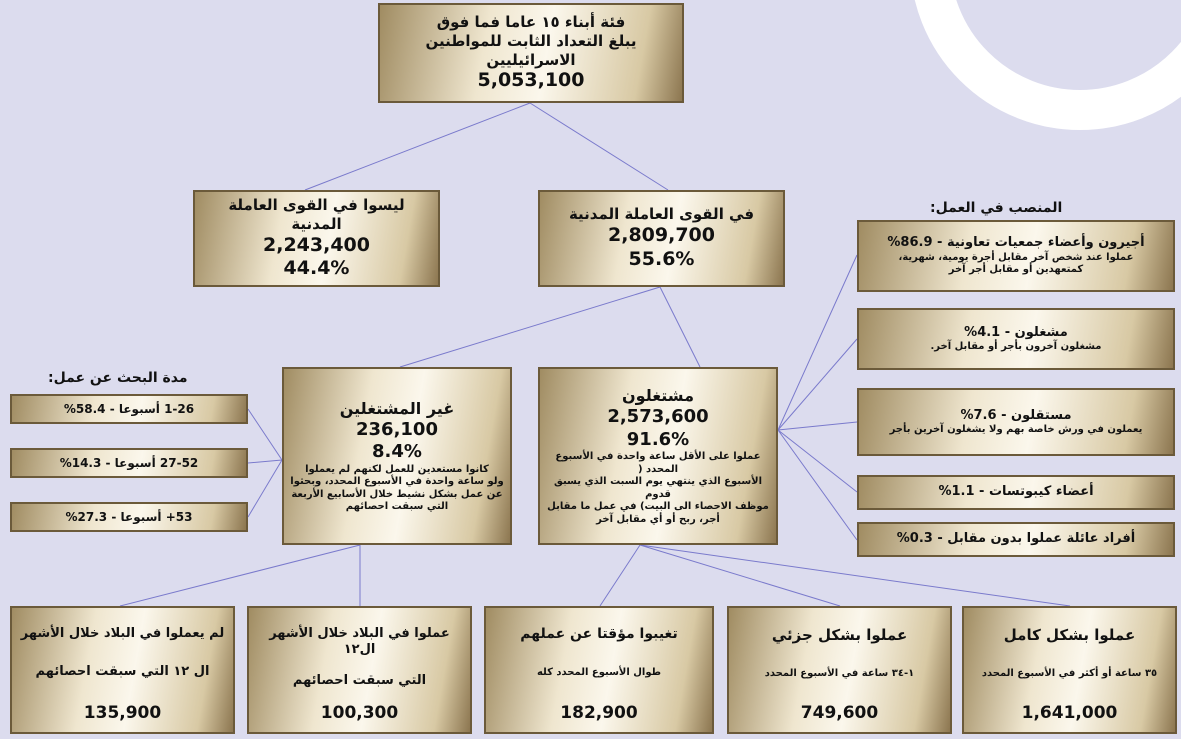  What do you see at coordinates (118, 378) in the screenshot?
I see `section-heading: مدة البحث عن عمل:` at bounding box center [118, 378].